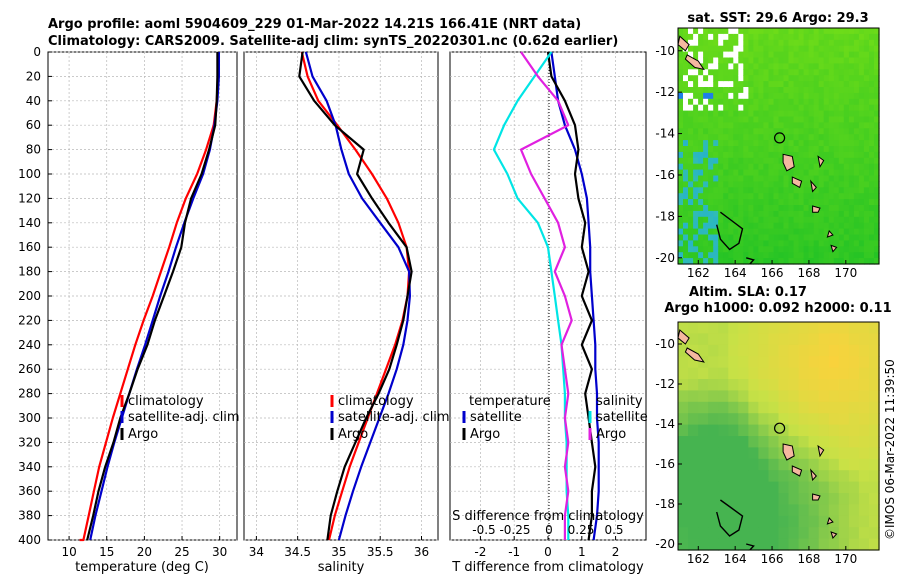 This screenshot has height=580, width=900. What do you see at coordinates (33, 125) in the screenshot?
I see `y-tick-label: 60` at bounding box center [33, 125].